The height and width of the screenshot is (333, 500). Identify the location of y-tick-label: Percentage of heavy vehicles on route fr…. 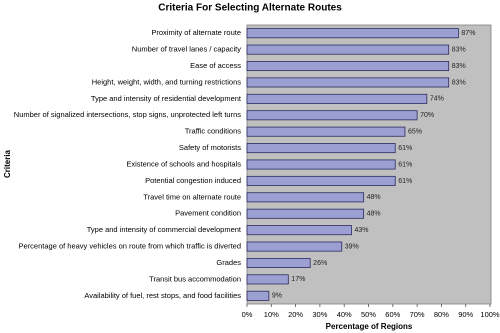
(130, 246).